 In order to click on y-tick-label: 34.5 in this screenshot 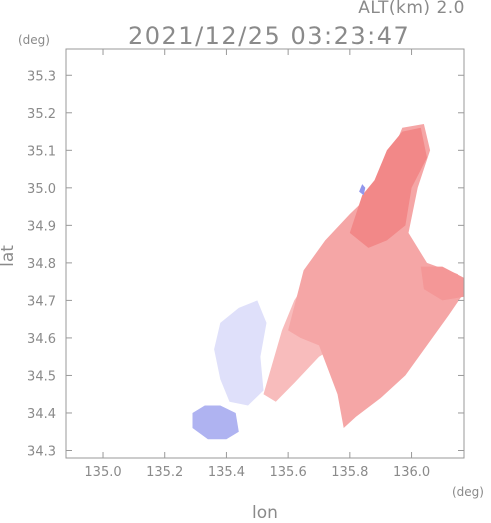, I will do `click(41, 376)`.